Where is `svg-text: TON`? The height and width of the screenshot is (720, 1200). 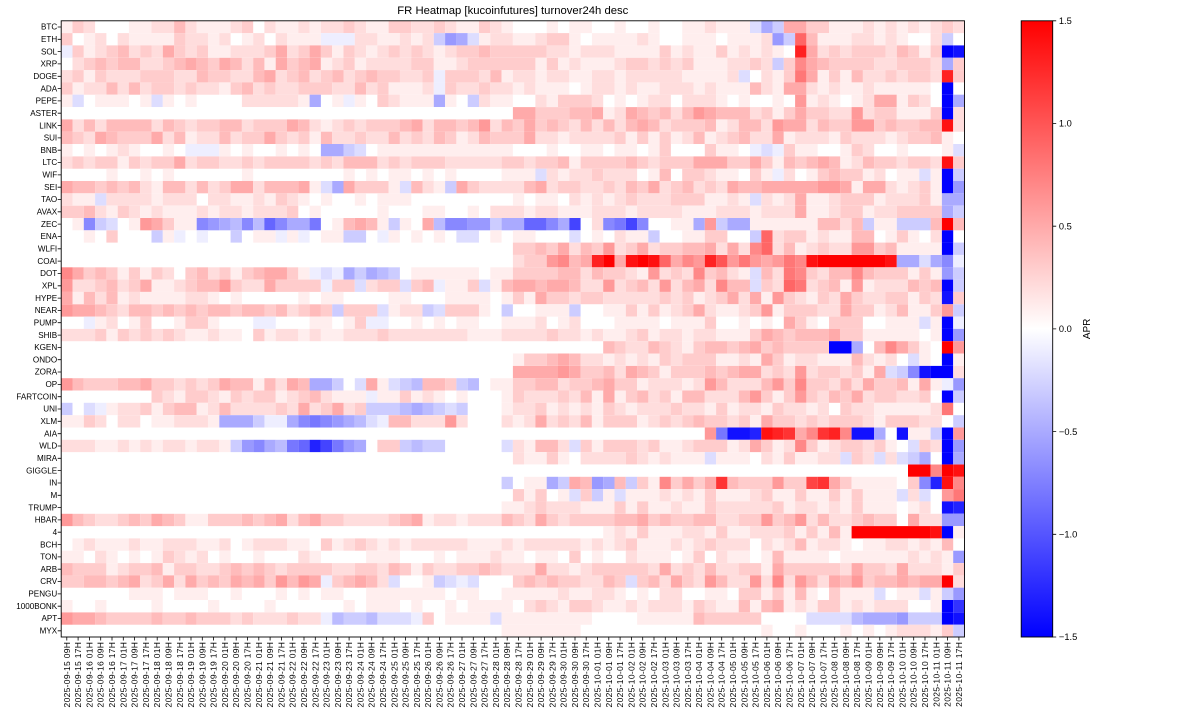 svg-text: TON is located at coordinates (48, 557).